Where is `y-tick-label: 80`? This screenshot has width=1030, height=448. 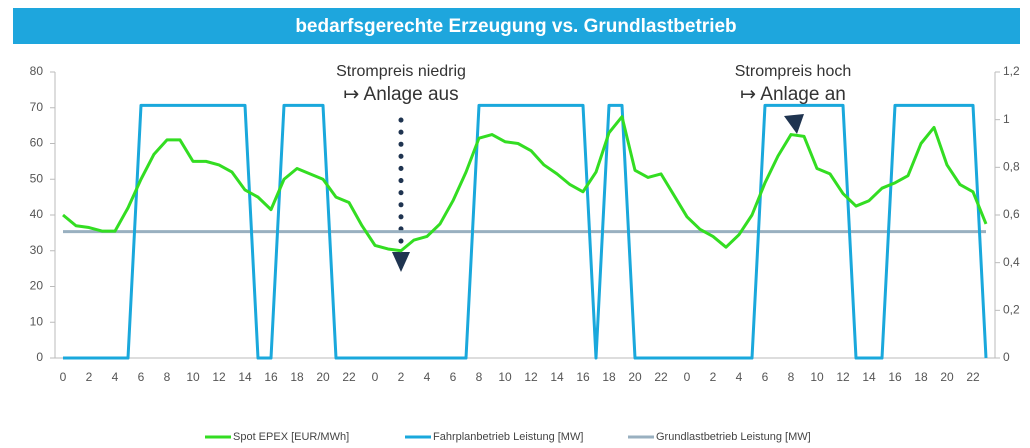 y-tick-label: 80 is located at coordinates (37, 71).